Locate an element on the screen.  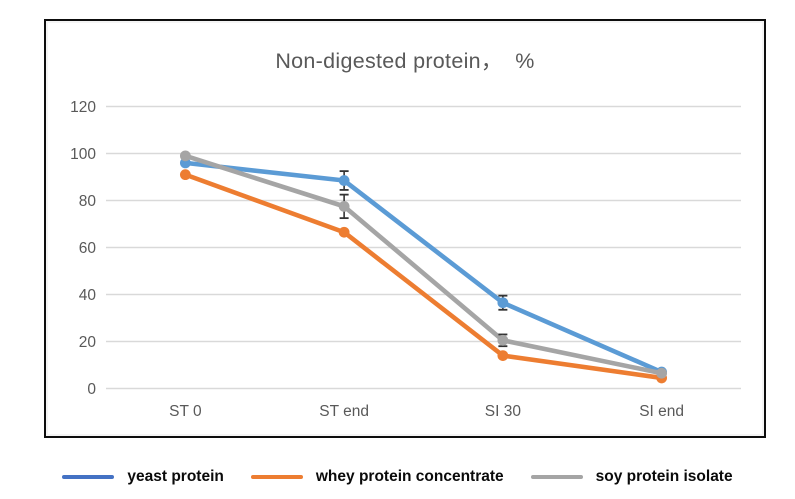
legend-label: whey protein concentrate is located at coordinates (409, 476).